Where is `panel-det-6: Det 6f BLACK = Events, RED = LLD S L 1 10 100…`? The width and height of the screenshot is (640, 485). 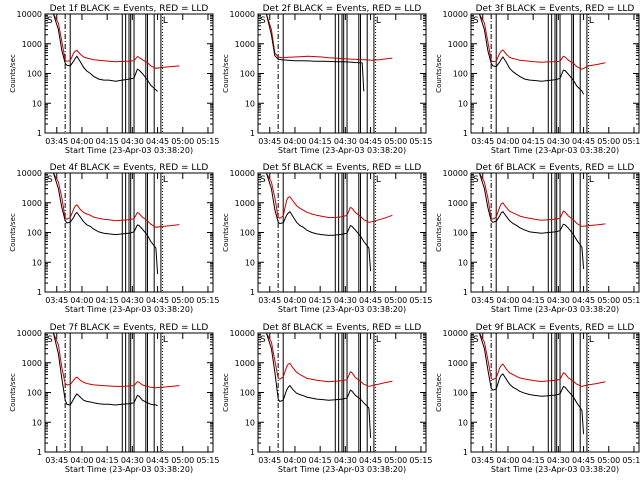 panel-det-6: Det 6f BLACK = Events, RED = LLD S L 1 10 100… is located at coordinates (537, 238).